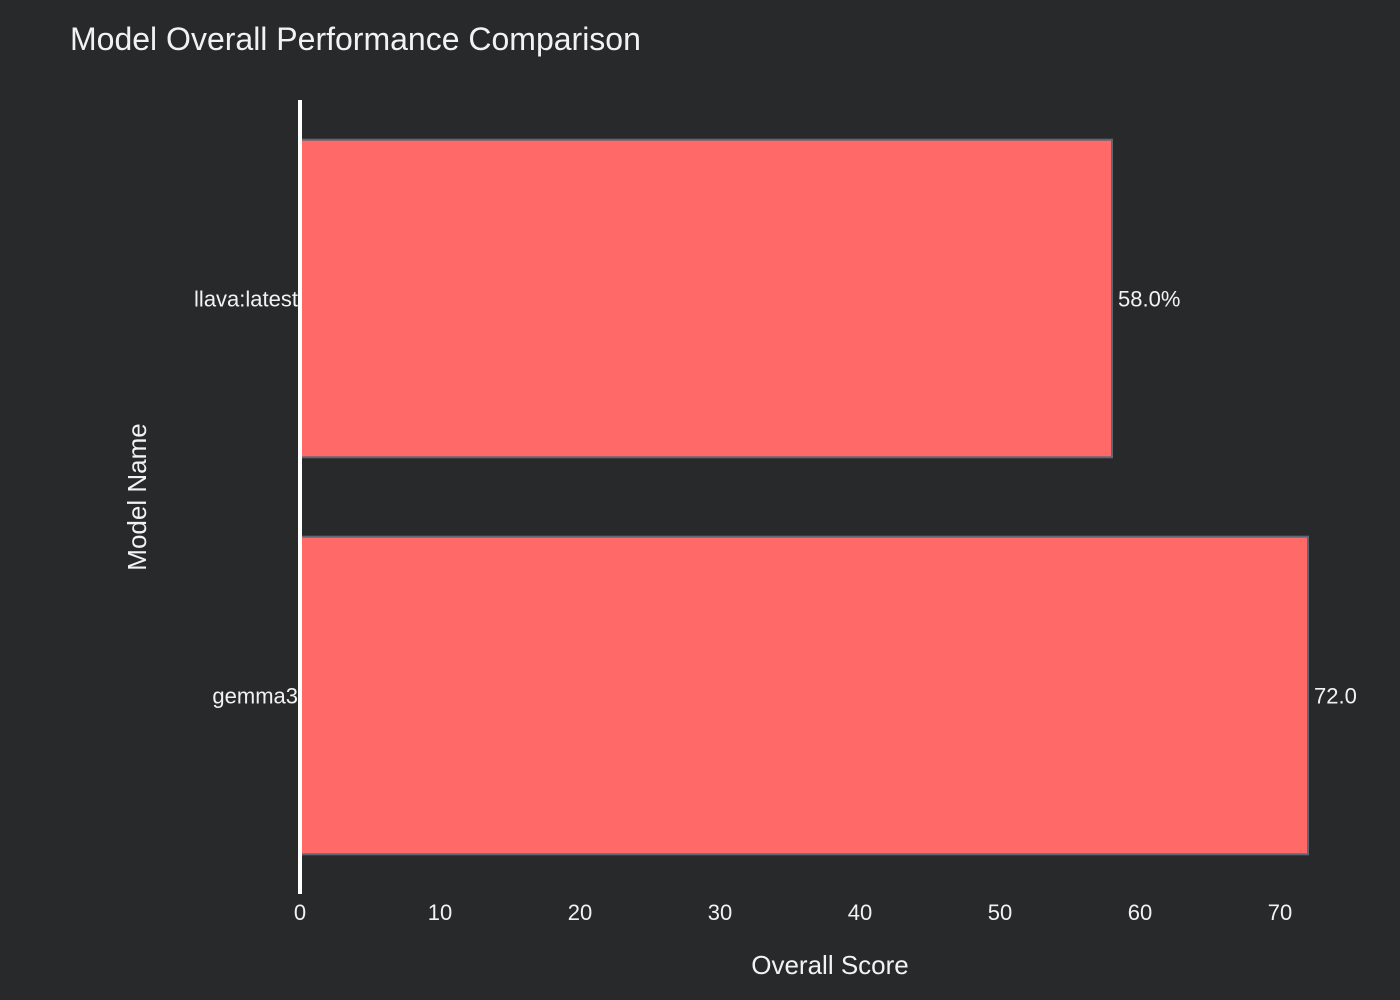  Describe the element at coordinates (720, 912) in the screenshot. I see `x-tick-label: 30` at that location.